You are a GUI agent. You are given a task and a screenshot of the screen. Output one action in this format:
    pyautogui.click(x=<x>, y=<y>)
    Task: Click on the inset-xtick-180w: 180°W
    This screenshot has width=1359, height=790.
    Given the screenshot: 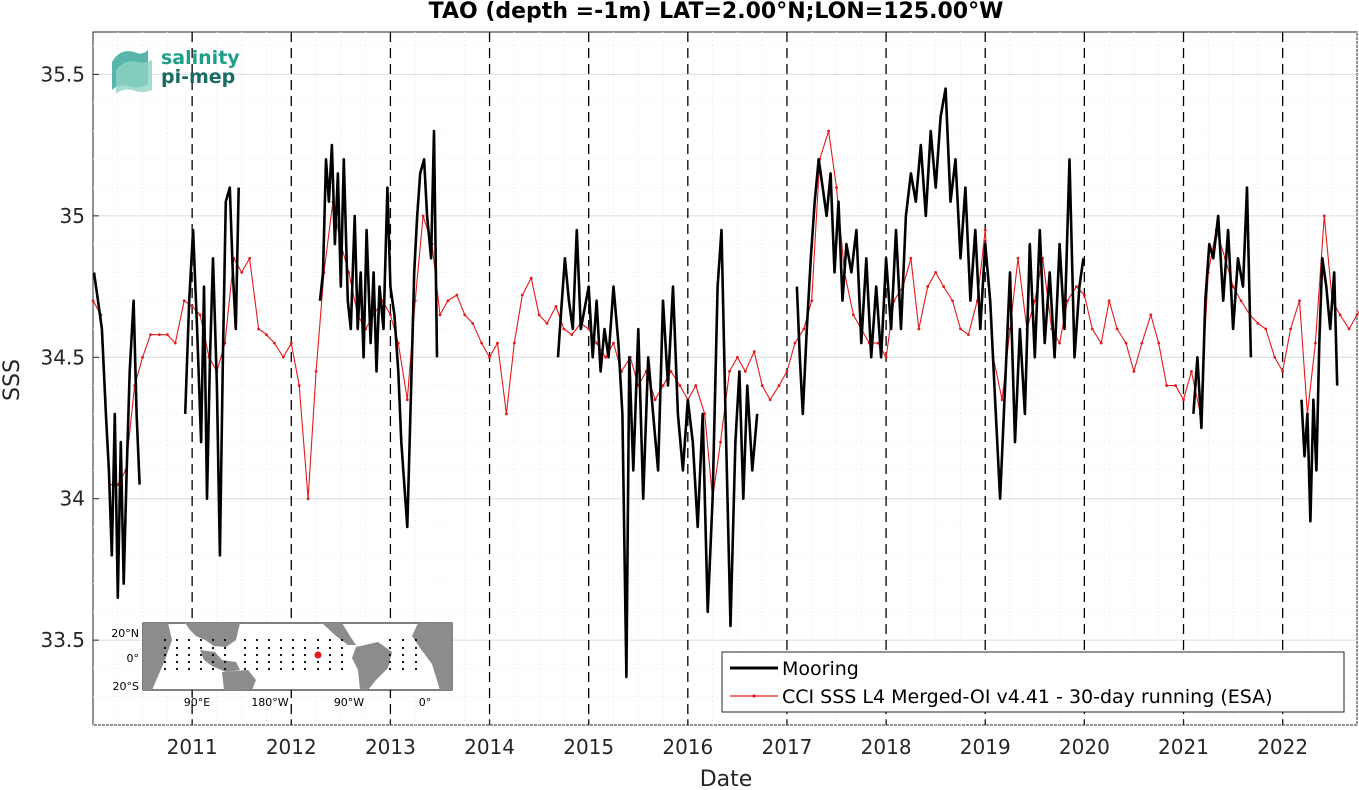 What is the action you would take?
    pyautogui.click(x=269, y=702)
    